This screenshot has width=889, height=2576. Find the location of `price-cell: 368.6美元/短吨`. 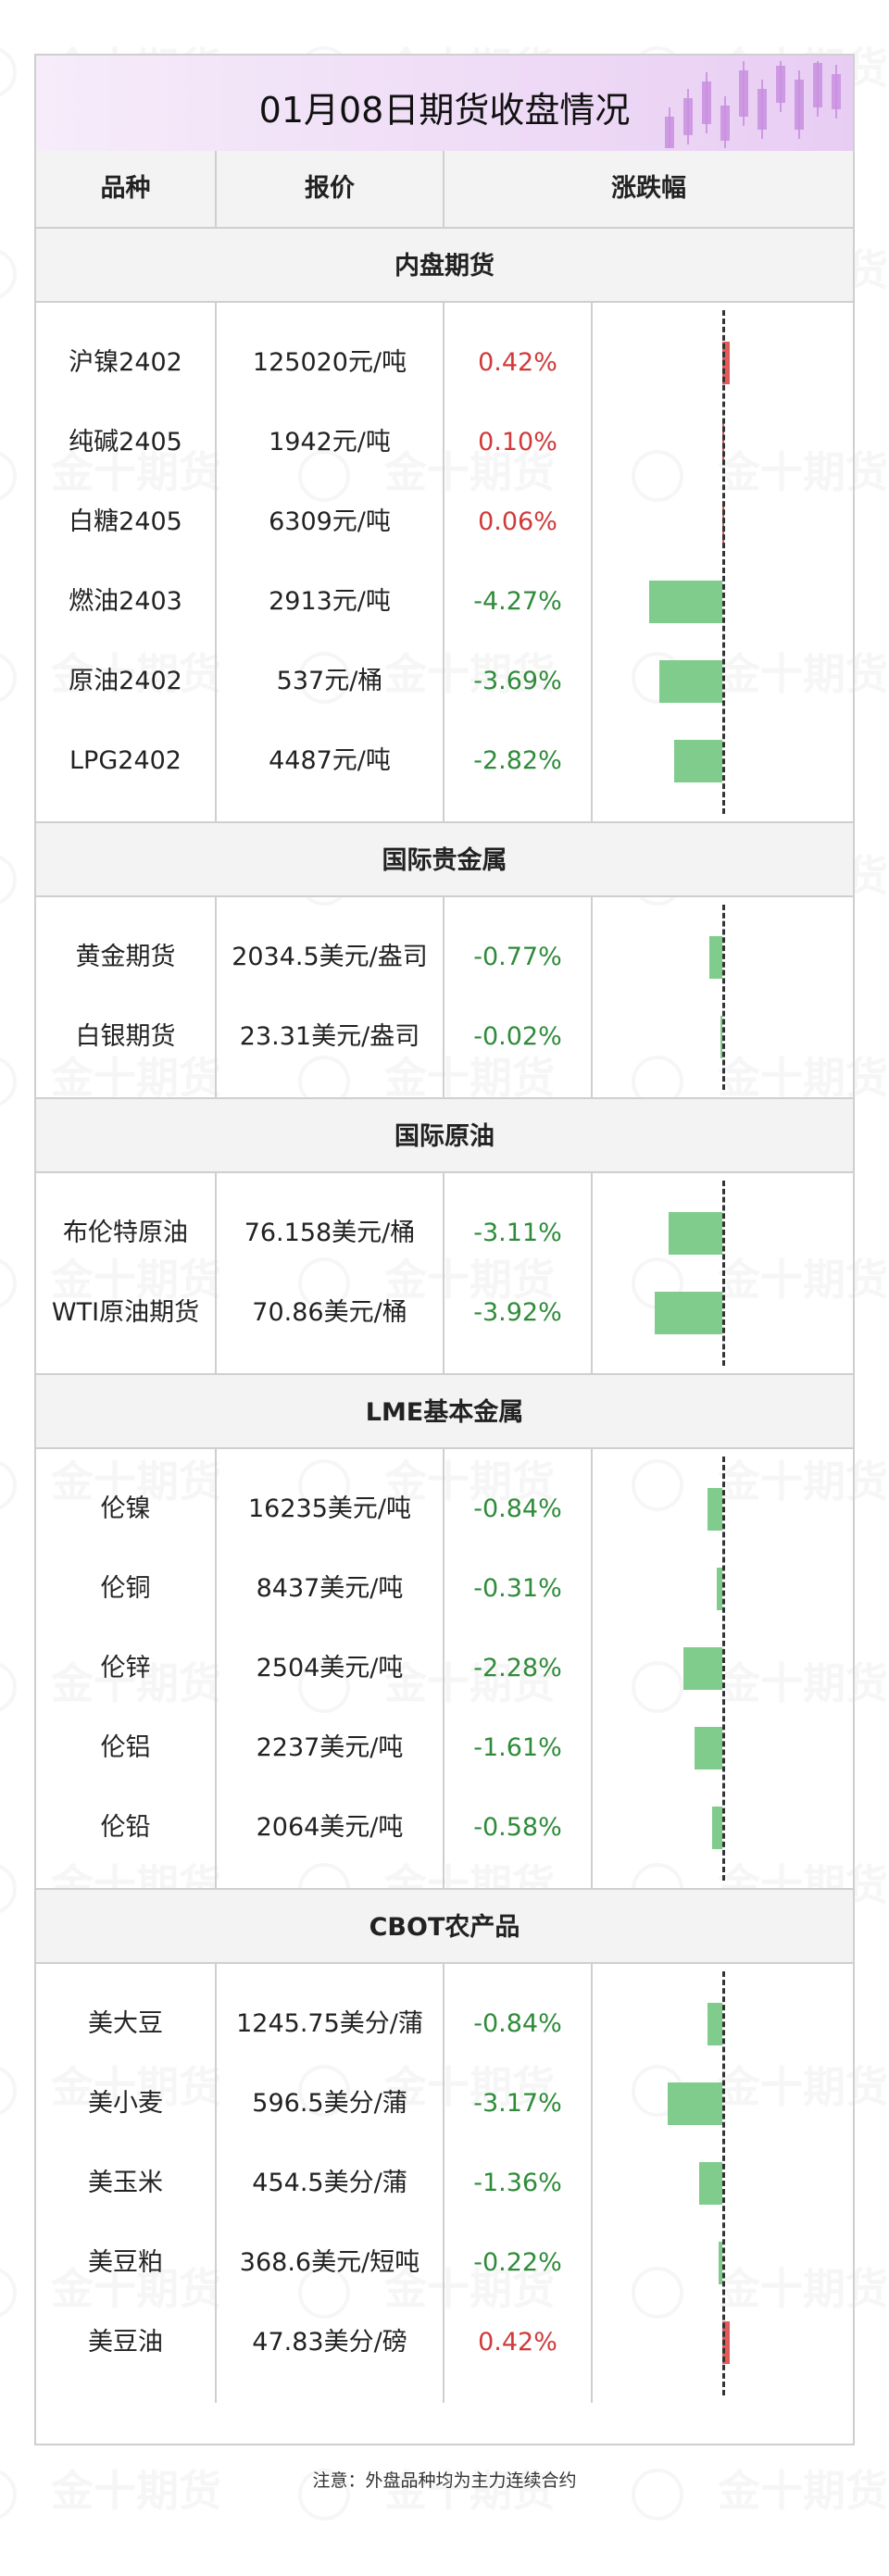

price-cell: 368.6美元/短吨 is located at coordinates (330, 2262).